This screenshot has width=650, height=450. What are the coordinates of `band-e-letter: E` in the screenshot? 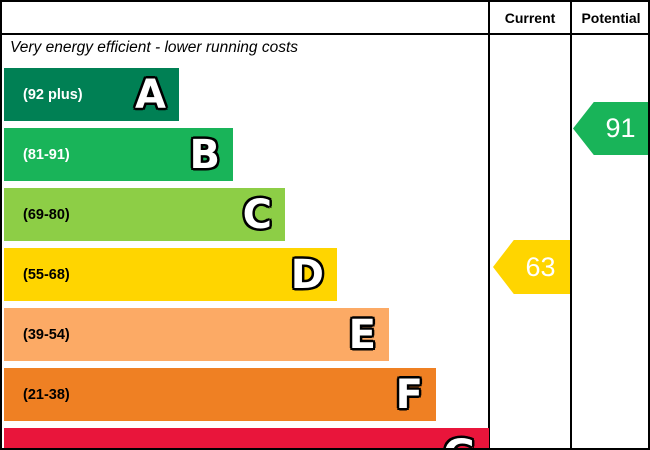 It's located at (362, 334).